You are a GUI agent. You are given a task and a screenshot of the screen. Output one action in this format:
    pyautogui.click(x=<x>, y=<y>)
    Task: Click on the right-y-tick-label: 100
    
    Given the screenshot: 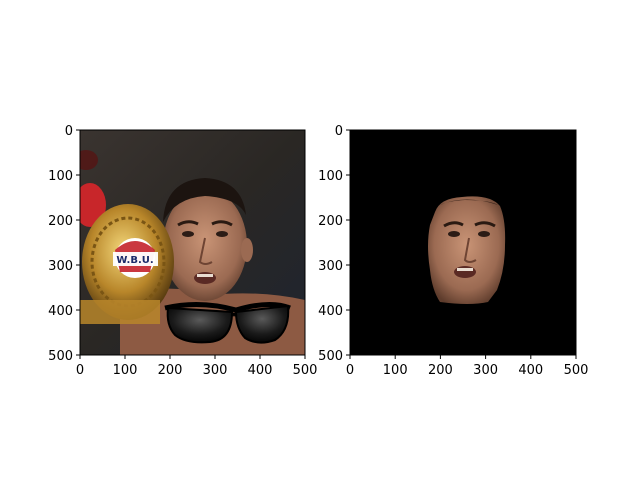 What is the action you would take?
    pyautogui.click(x=330, y=176)
    